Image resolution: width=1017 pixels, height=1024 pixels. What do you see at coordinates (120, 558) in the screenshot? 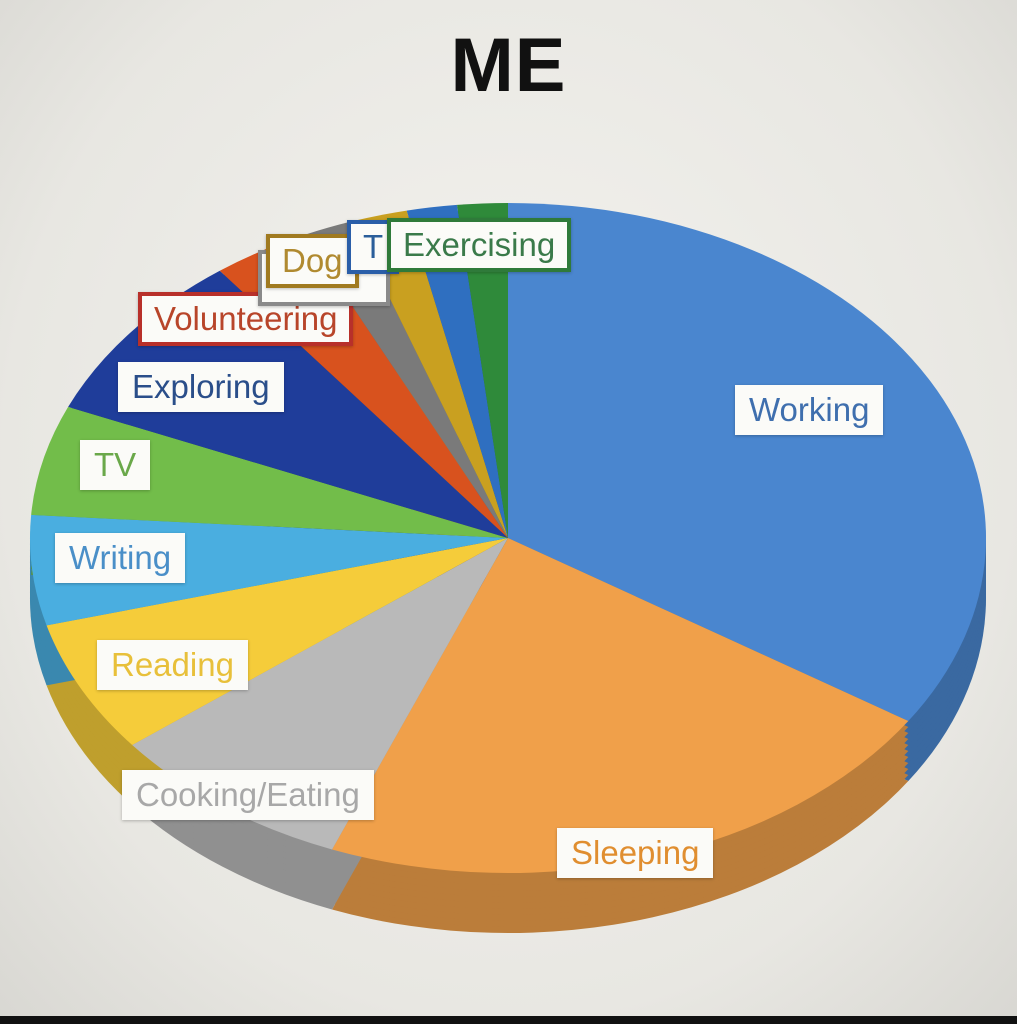
I see `data-label-writing: Writing` at bounding box center [120, 558].